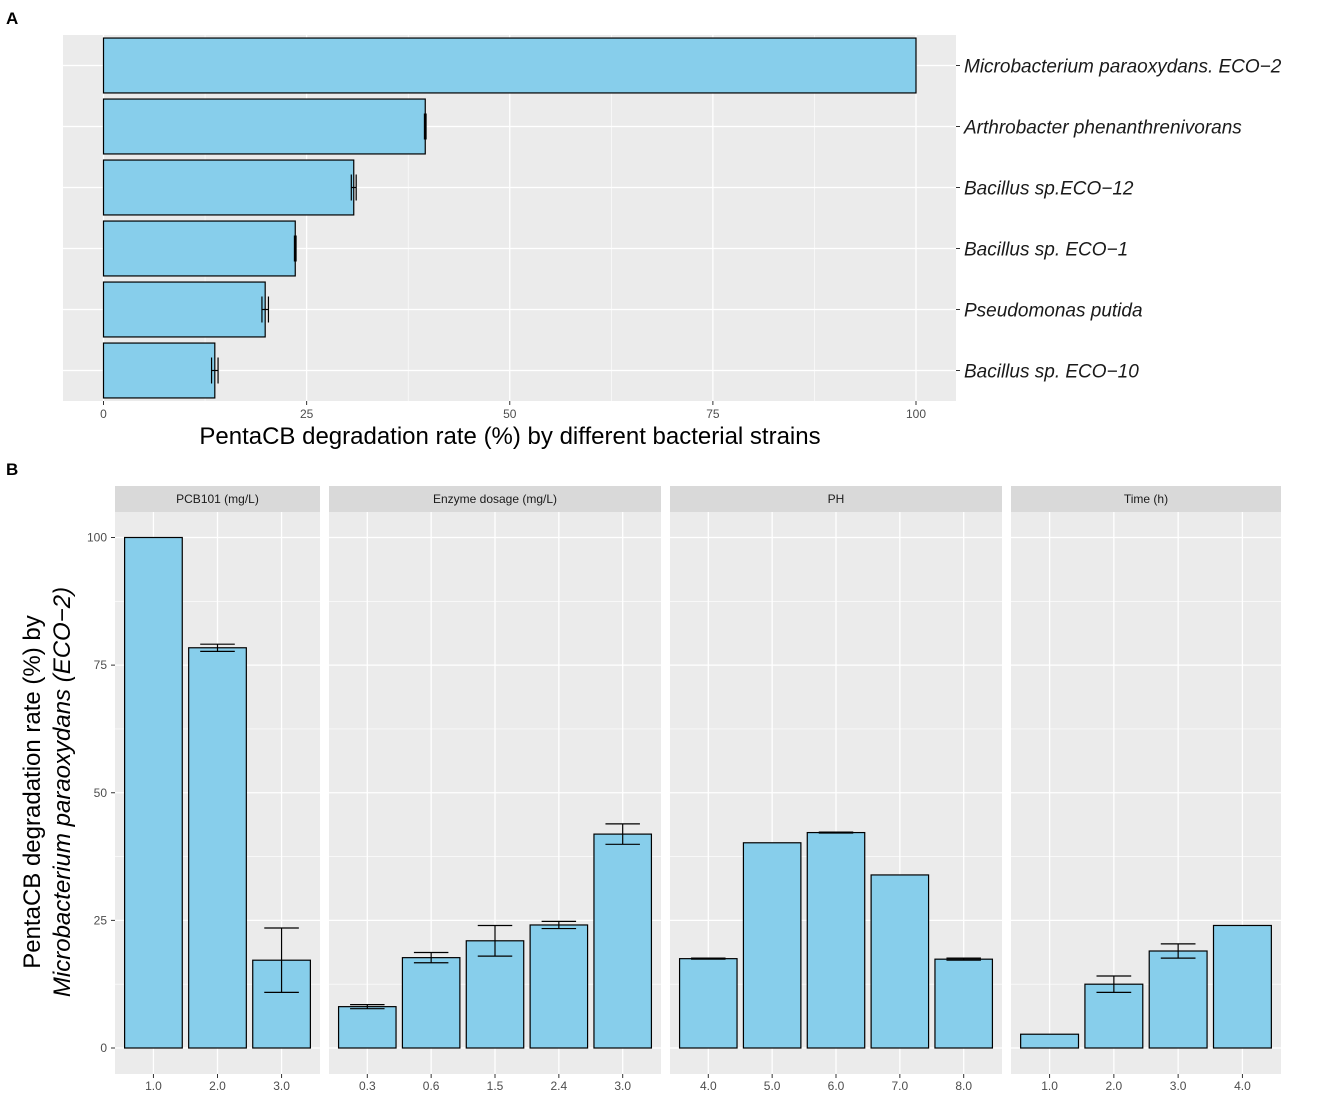  Describe the element at coordinates (1049, 189) in the screenshot. I see `panel-a-category-label: Bacillus sp.ECO−12` at that location.